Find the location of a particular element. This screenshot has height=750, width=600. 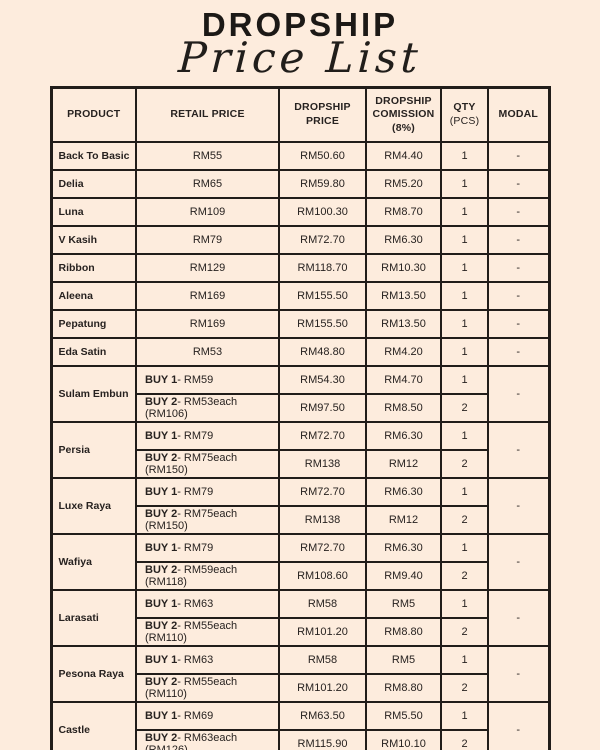

retail-price-cell: BUY 1- RM69 is located at coordinates (207, 716).